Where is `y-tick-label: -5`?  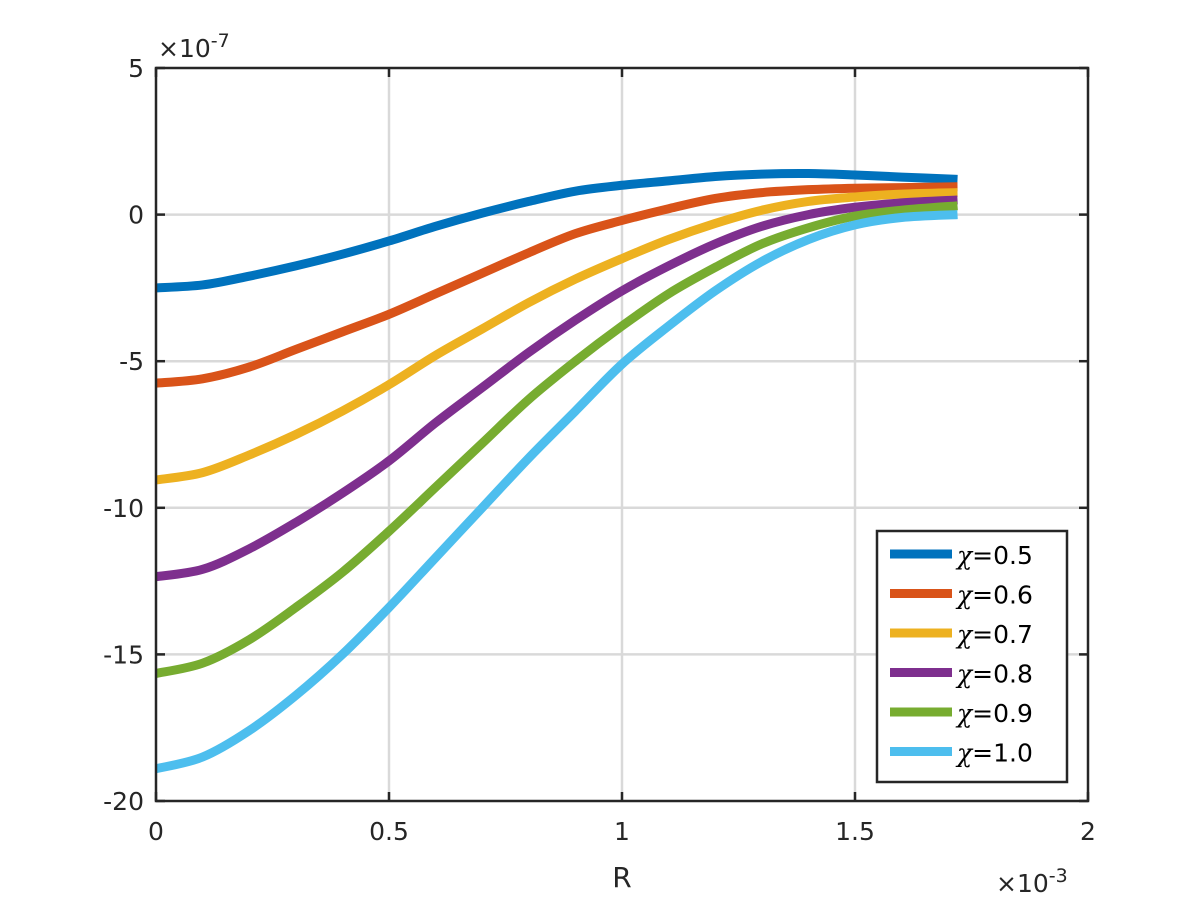
y-tick-label: -5 is located at coordinates (131, 361).